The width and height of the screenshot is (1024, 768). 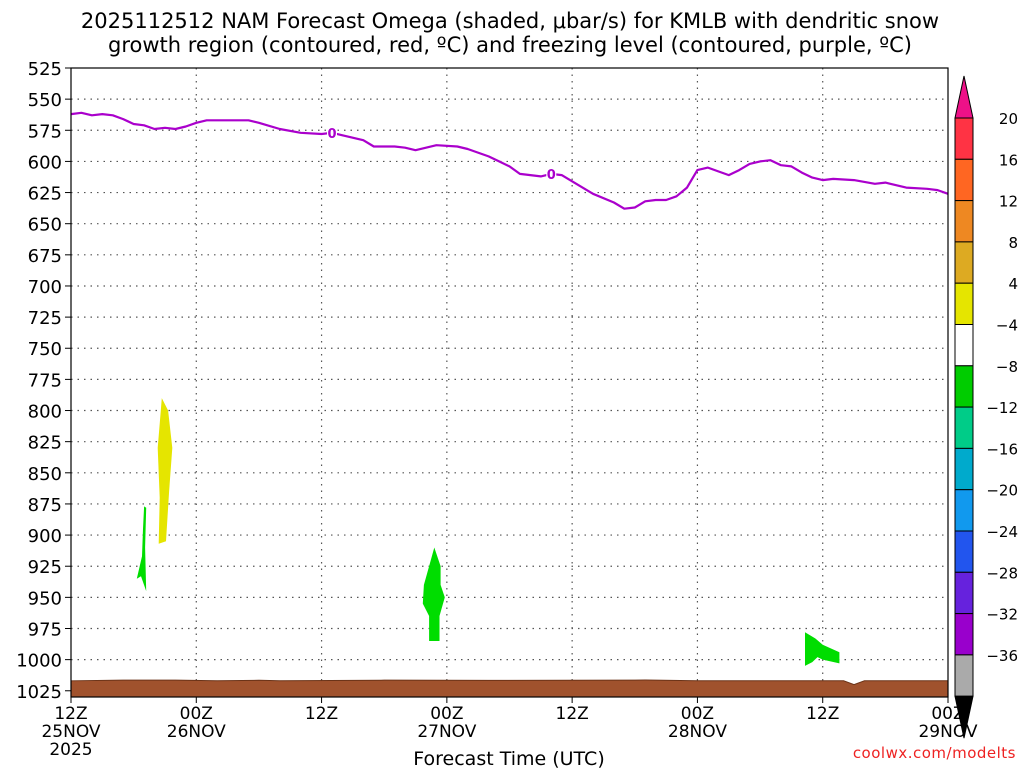 I want to click on freezing-level-contour: 00, so click(x=509, y=160).